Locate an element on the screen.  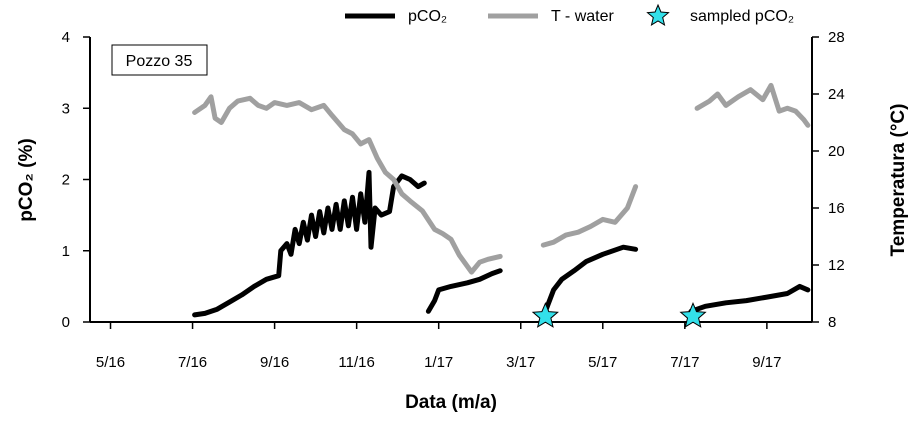
y-tick-label: 0 is located at coordinates (66, 322).